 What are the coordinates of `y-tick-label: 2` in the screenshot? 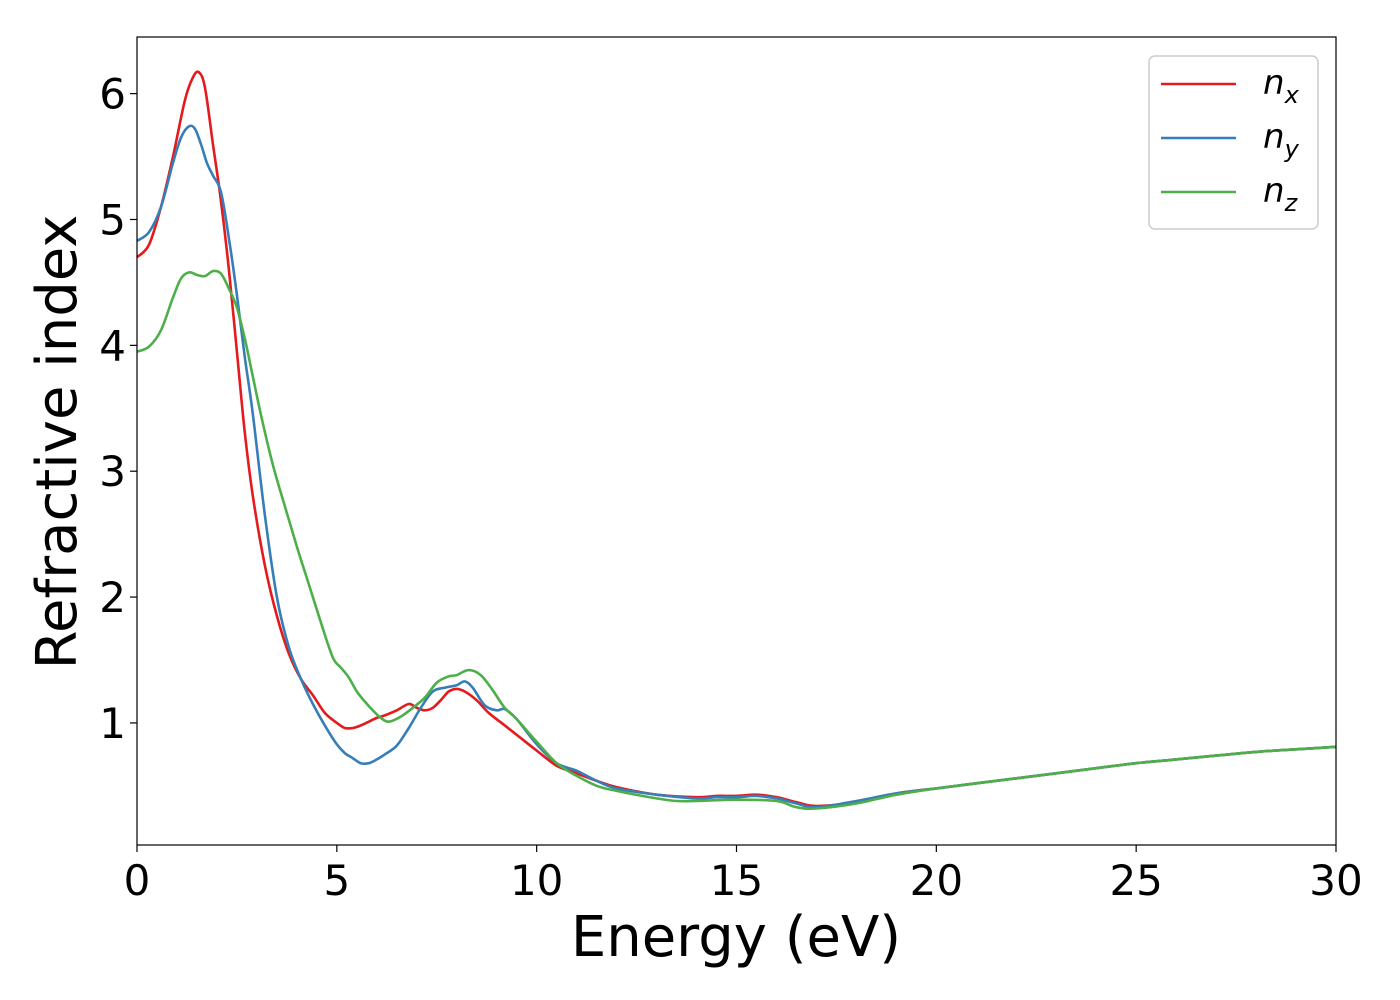 It's located at (112, 597).